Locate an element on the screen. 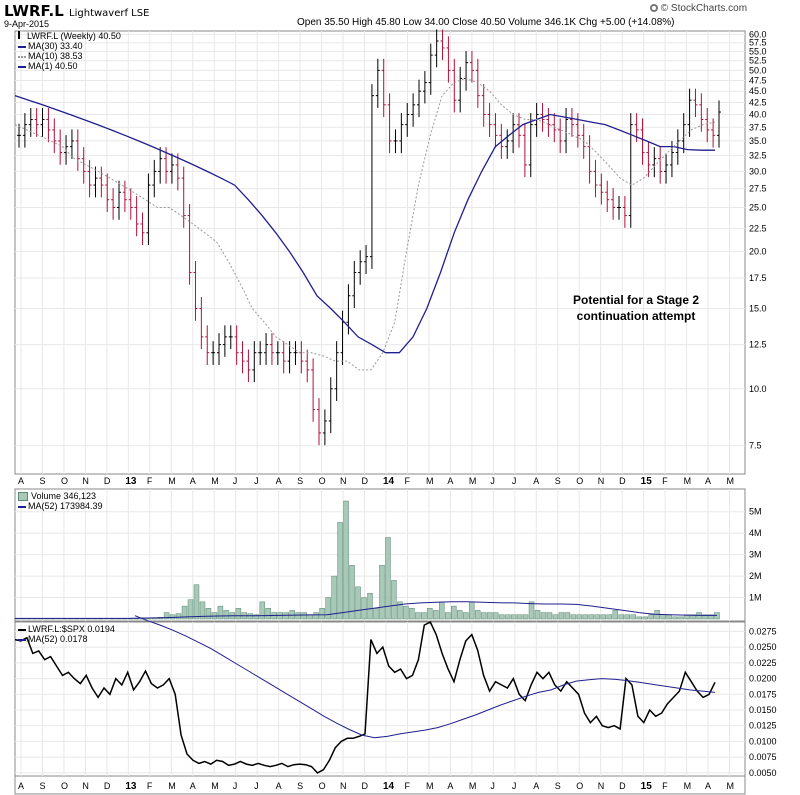 Image resolution: width=800 pixels, height=795 pixels. x-tick-label-bottom: D is located at coordinates (365, 786).